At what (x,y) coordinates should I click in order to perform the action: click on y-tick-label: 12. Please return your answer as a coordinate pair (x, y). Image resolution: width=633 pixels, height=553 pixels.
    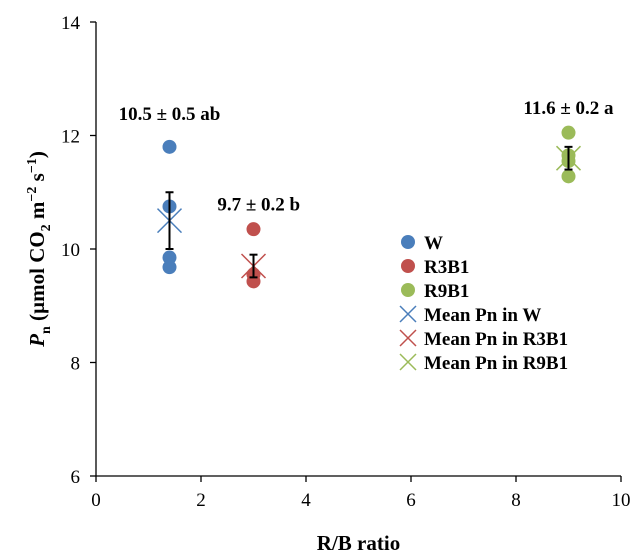
    Looking at the image, I should click on (70, 137).